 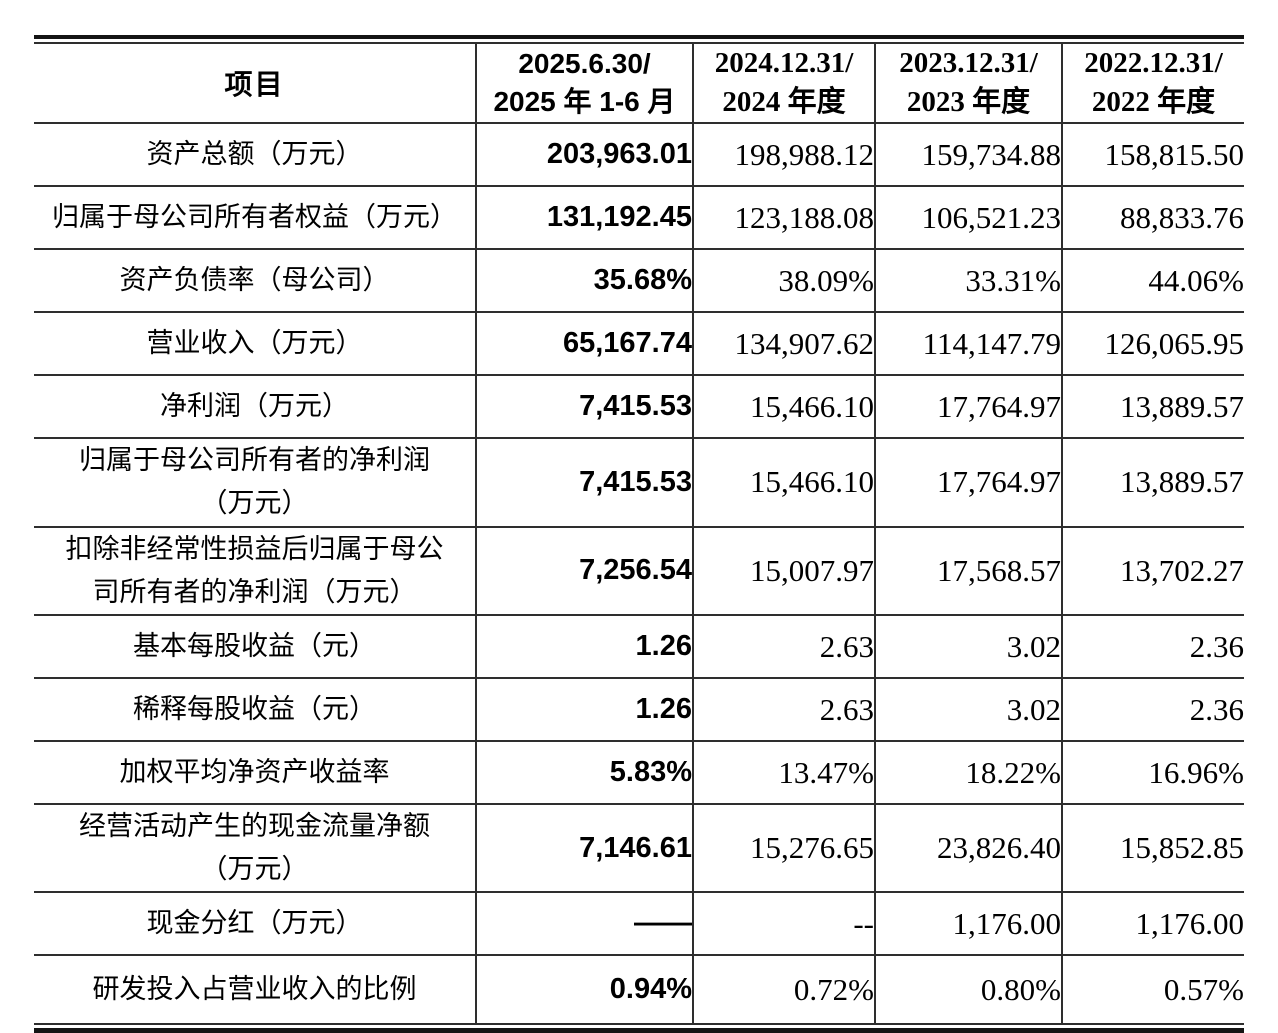 What do you see at coordinates (584, 280) in the screenshot?
I see `cell-value-current: 35.68%` at bounding box center [584, 280].